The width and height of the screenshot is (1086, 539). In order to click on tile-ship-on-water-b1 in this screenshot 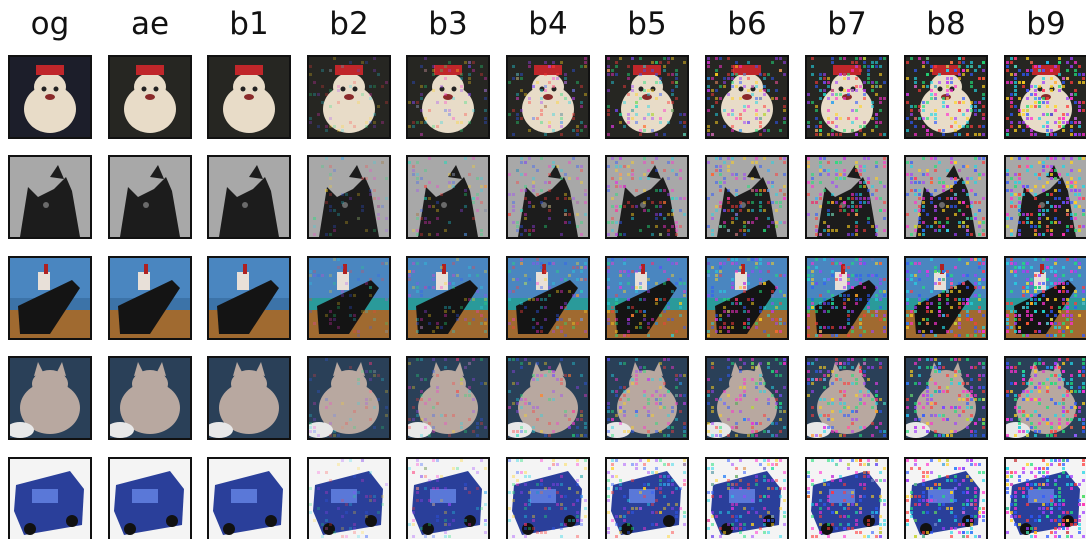, I will do `click(249, 298)`.